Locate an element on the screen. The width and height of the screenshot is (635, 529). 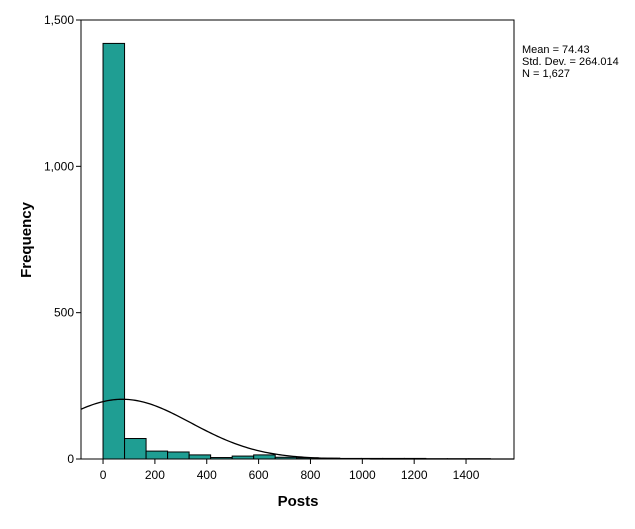
x-tick-label: 600 is located at coordinates (259, 475).